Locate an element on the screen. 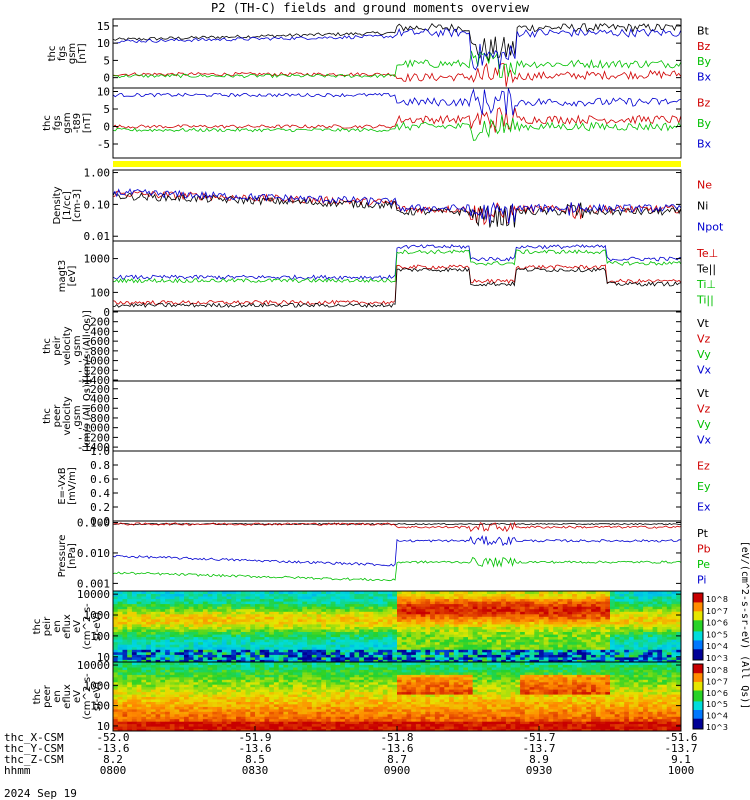 The width and height of the screenshot is (750, 800). ytick-label: -1400 is located at coordinates (93, 447).